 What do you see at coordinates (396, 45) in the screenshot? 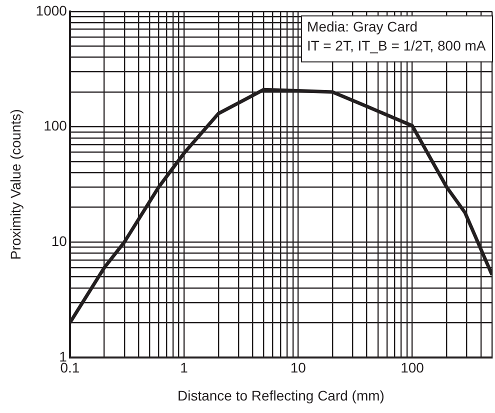
I see `annotation: IT = 2T, IT_B = 1/2T, 800 mA` at bounding box center [396, 45].